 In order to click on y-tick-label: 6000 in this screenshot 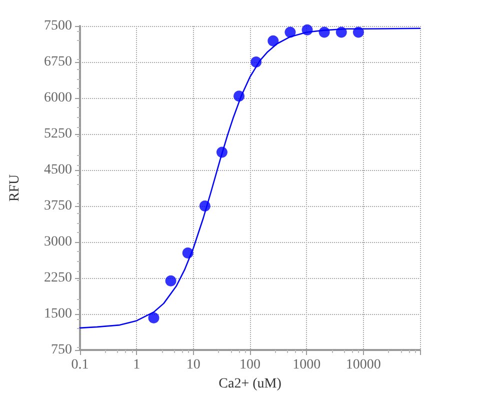, I will do `click(58, 98)`.